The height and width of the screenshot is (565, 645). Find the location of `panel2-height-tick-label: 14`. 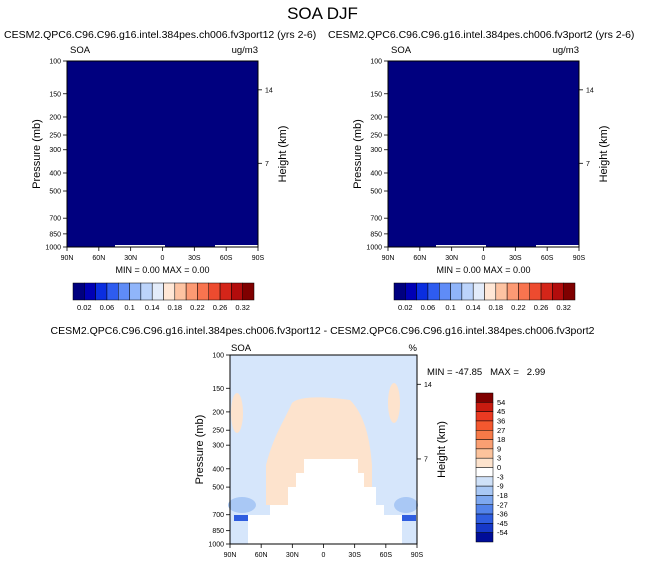

panel2-height-tick-label: 14 is located at coordinates (590, 90).